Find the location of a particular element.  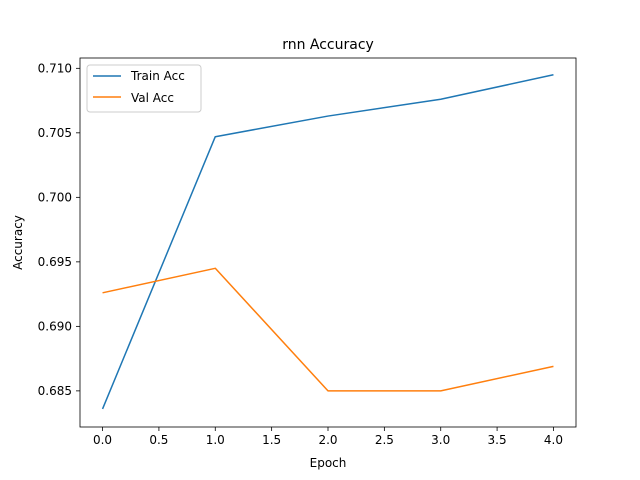

x-tick-label: 4.0 is located at coordinates (553, 440).